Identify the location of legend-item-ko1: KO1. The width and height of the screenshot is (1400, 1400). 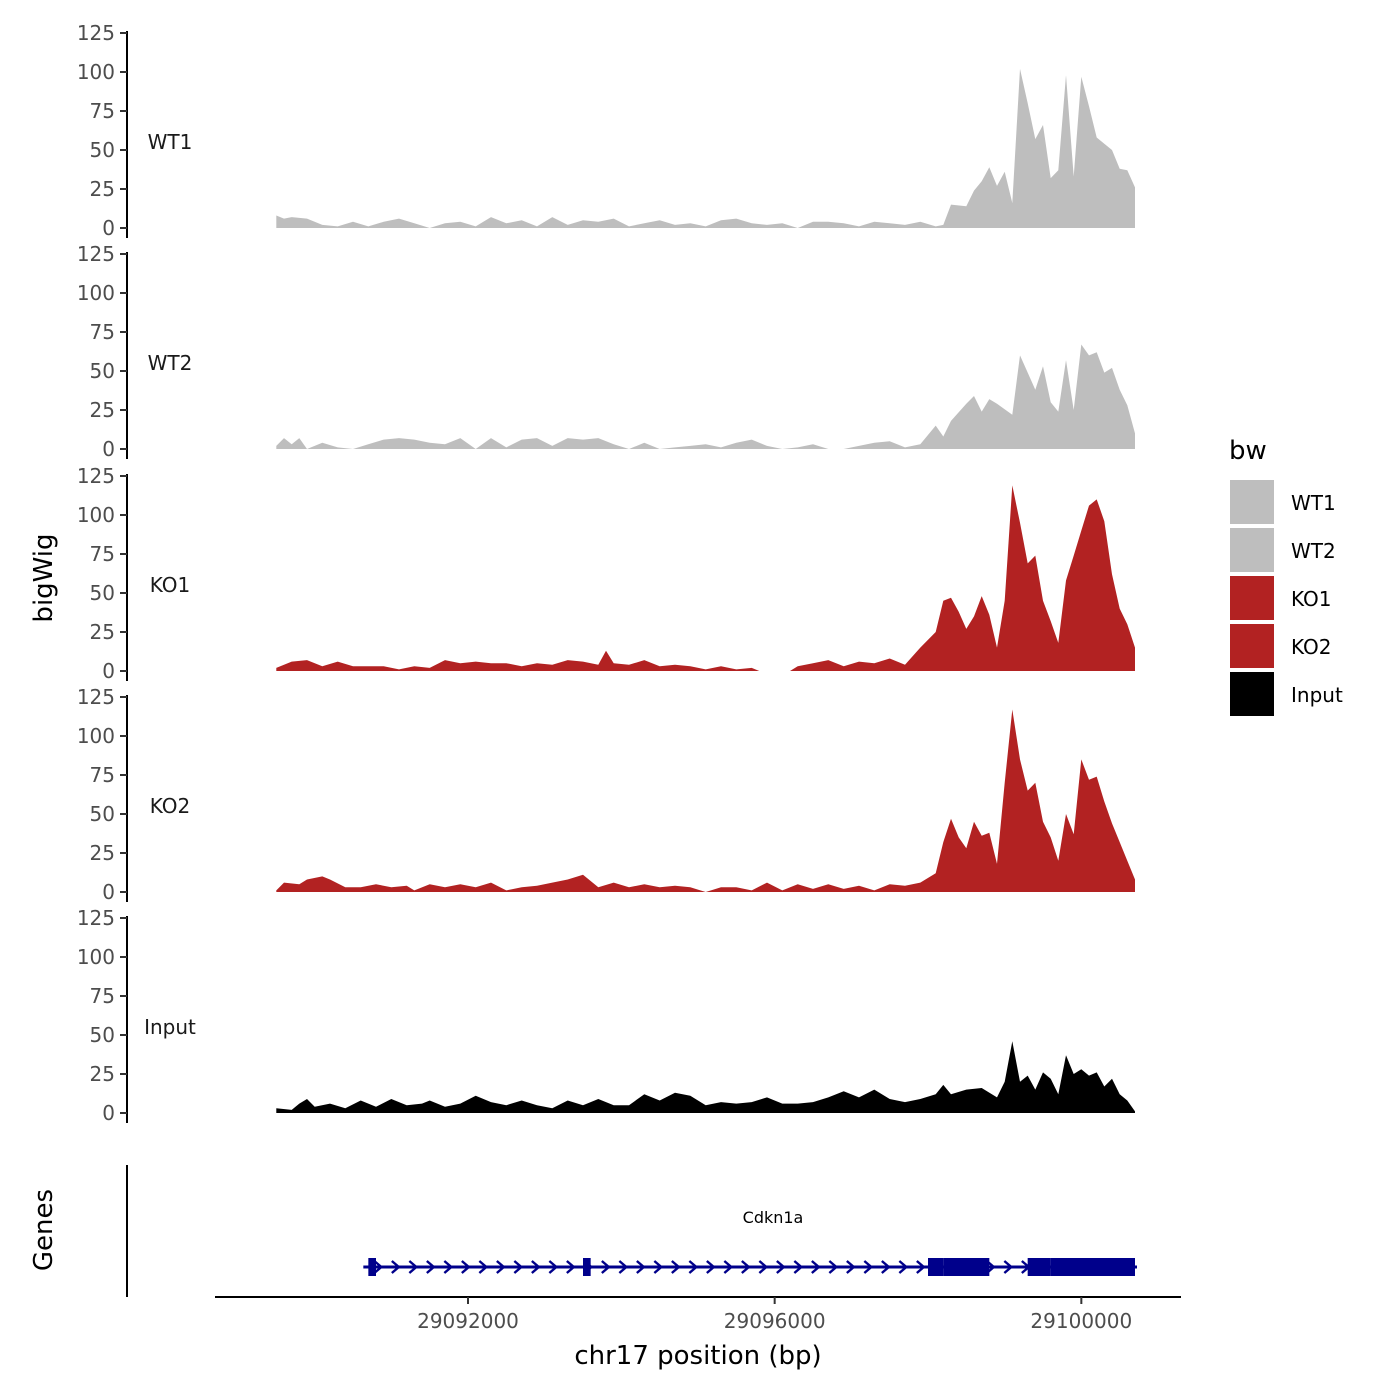
(1281, 598).